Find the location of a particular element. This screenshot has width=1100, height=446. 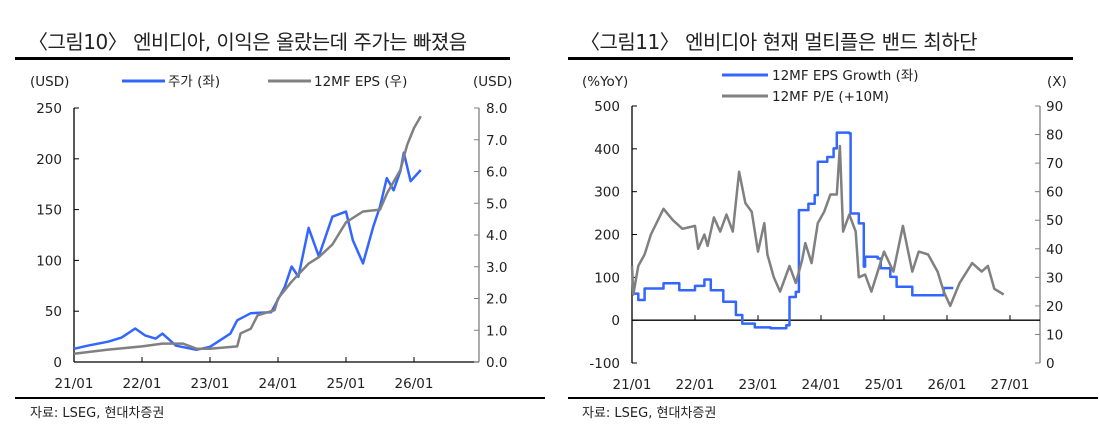

y-right-tick-label: 5.0 is located at coordinates (496, 204).